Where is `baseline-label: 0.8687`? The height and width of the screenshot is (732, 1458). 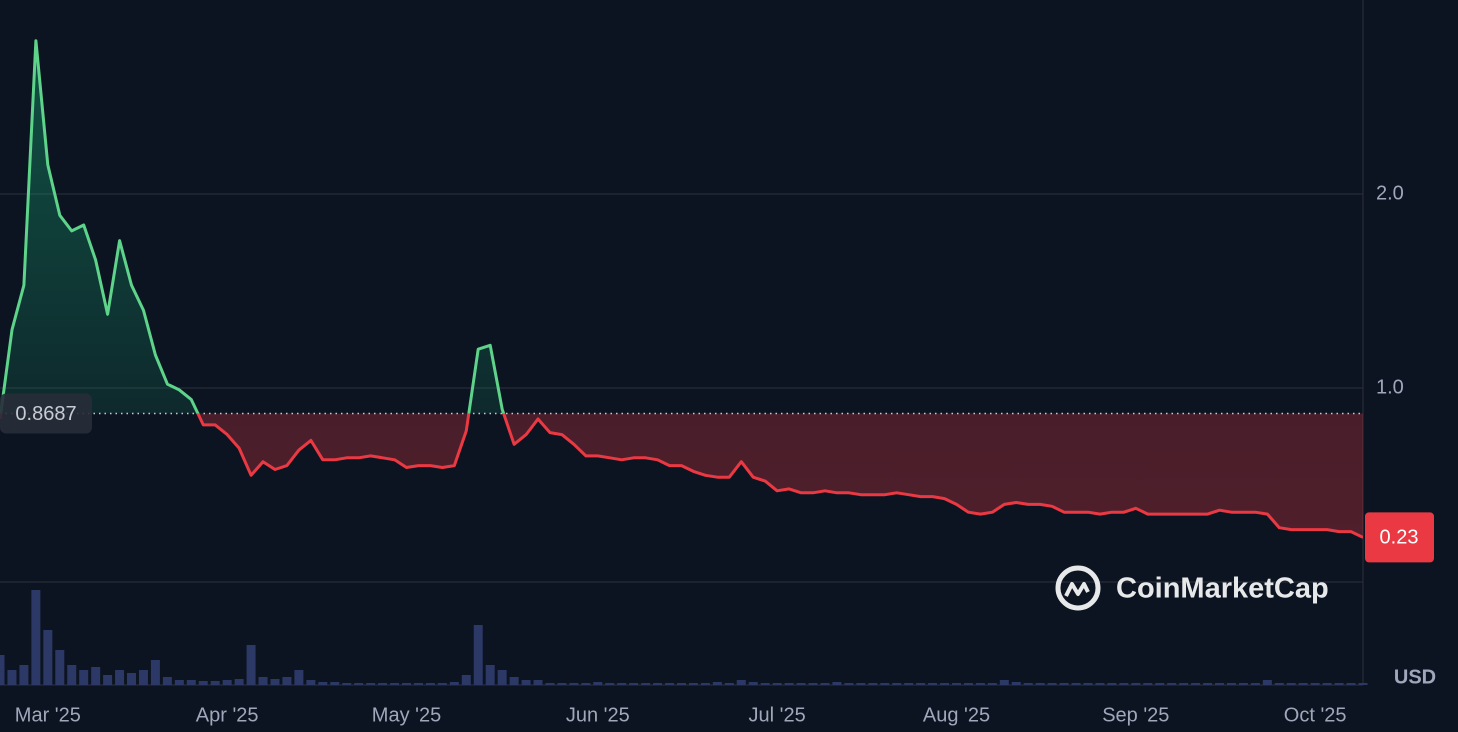 baseline-label: 0.8687 is located at coordinates (45, 414).